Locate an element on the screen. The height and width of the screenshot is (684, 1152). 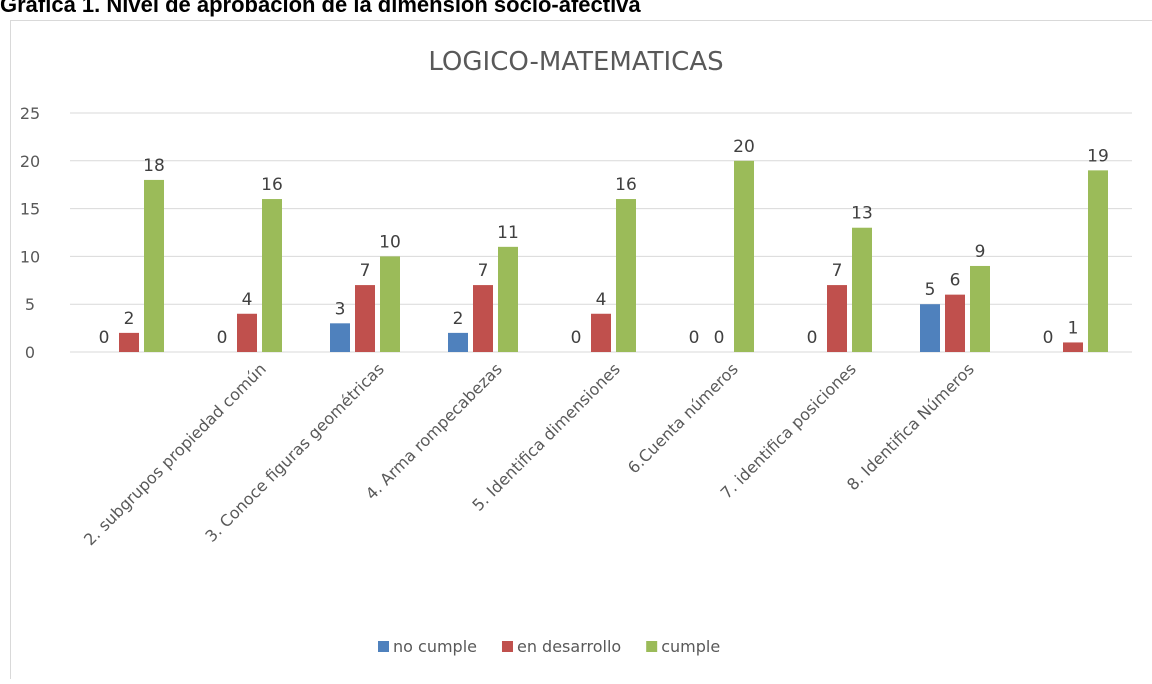
legend-label: cumple is located at coordinates (690, 646).